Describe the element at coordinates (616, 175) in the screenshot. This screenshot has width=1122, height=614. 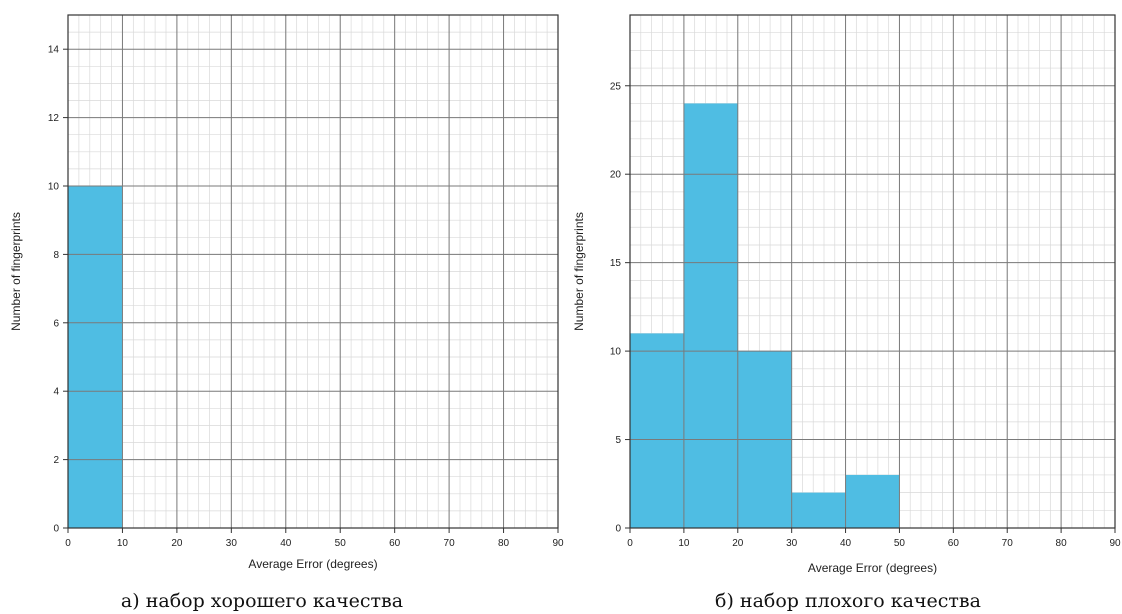
I see `y-tick-label: 20` at that location.